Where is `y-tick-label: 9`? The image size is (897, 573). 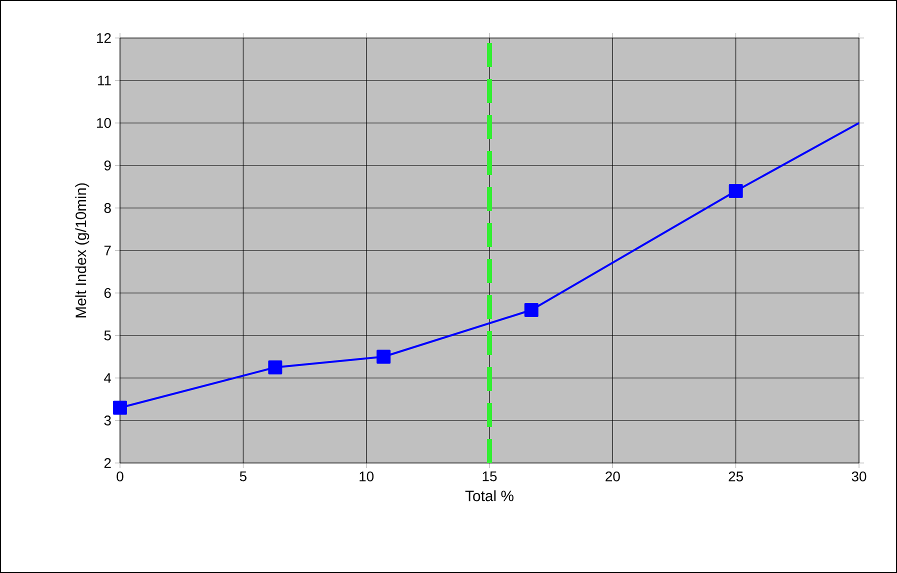 y-tick-label: 9 is located at coordinates (107, 165).